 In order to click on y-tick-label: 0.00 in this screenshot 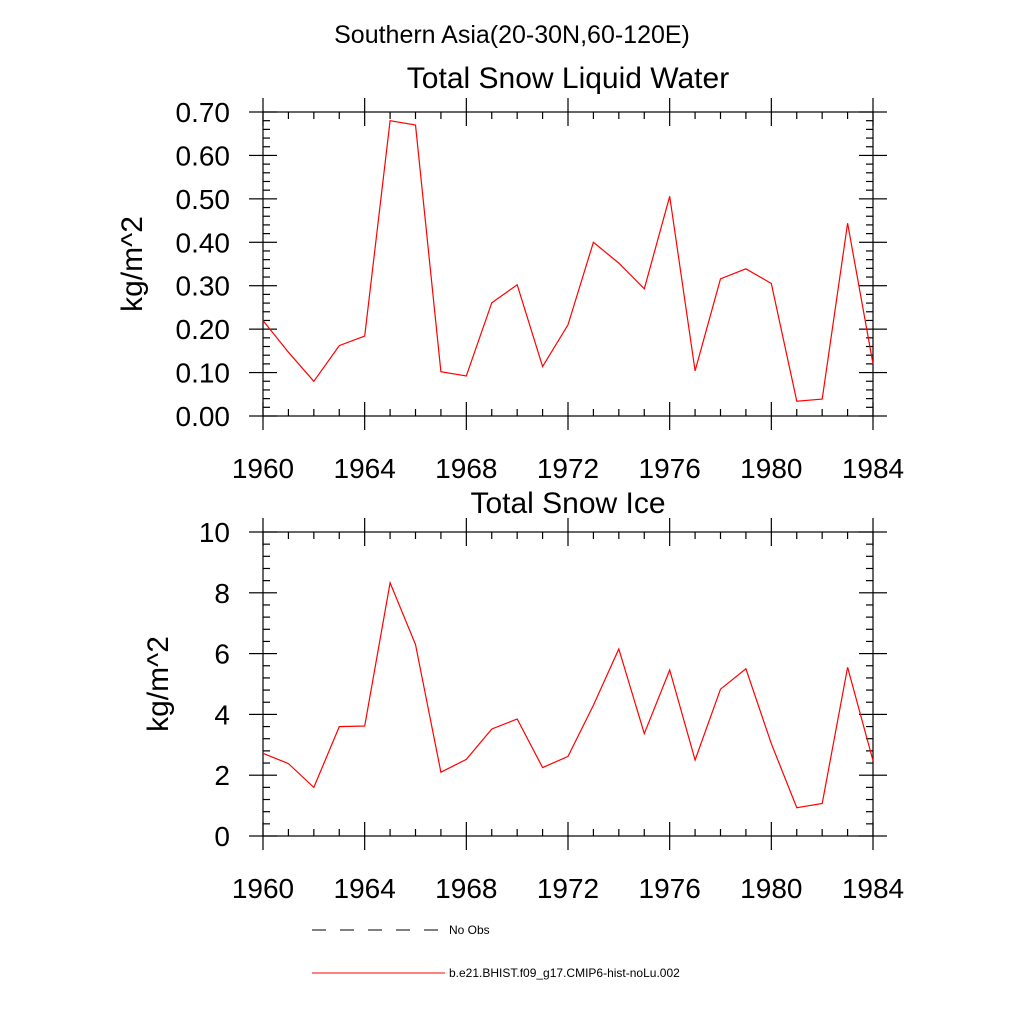, I will do `click(203, 416)`.